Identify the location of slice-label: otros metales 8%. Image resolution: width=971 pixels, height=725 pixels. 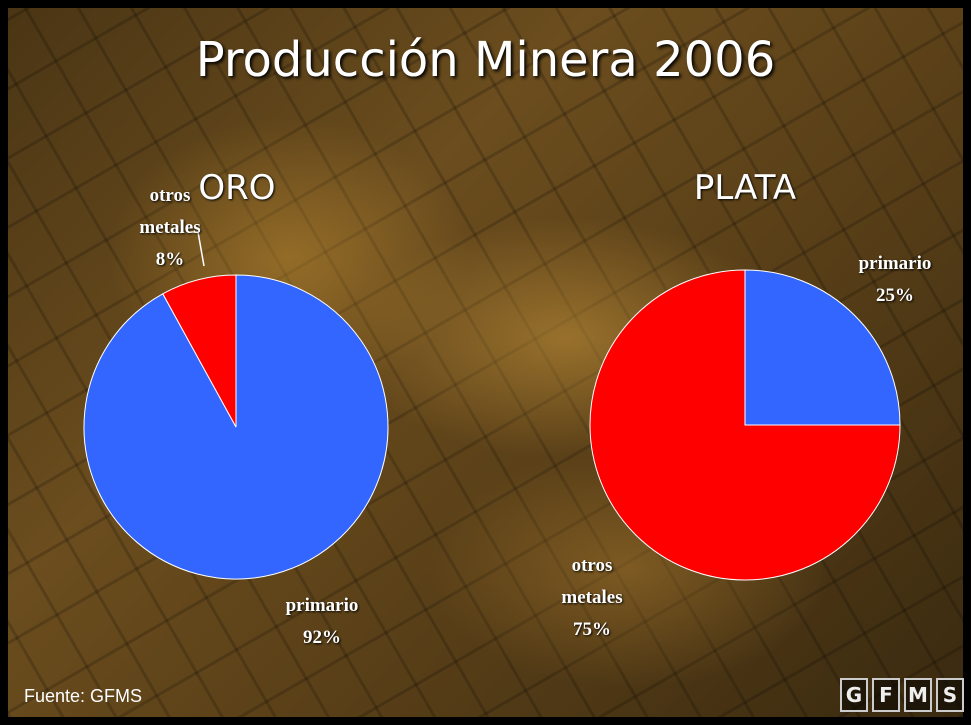
(170, 228).